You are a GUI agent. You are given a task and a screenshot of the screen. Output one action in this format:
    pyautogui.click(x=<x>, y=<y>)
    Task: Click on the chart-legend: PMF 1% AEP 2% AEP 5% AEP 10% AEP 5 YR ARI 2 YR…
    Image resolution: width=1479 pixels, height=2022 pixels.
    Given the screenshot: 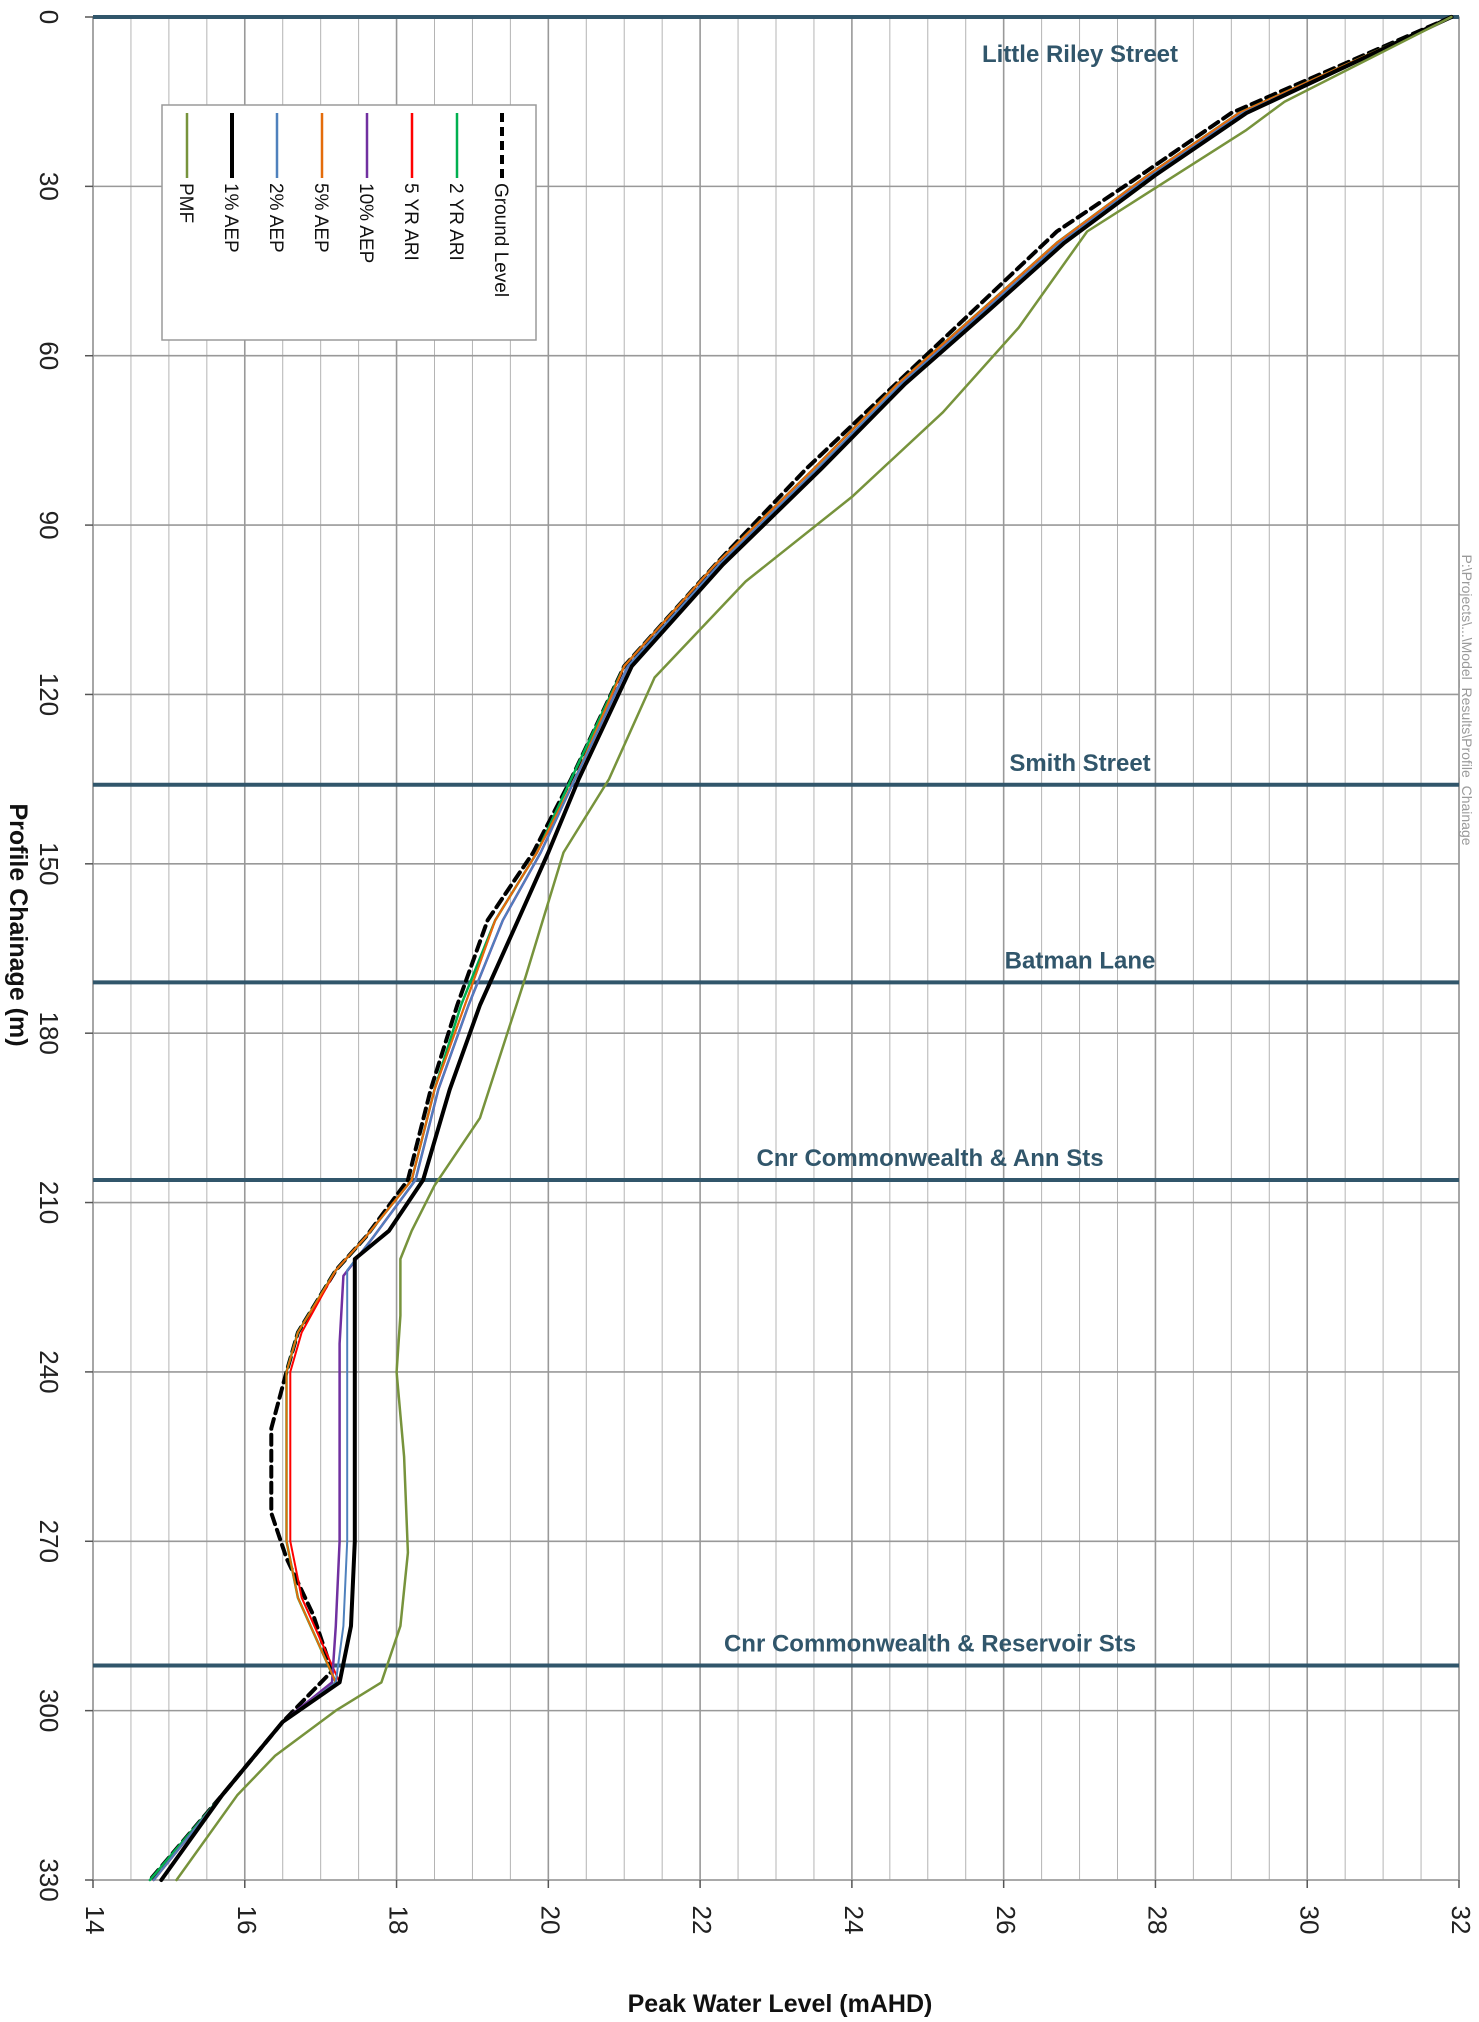 What is the action you would take?
    pyautogui.click(x=349, y=222)
    